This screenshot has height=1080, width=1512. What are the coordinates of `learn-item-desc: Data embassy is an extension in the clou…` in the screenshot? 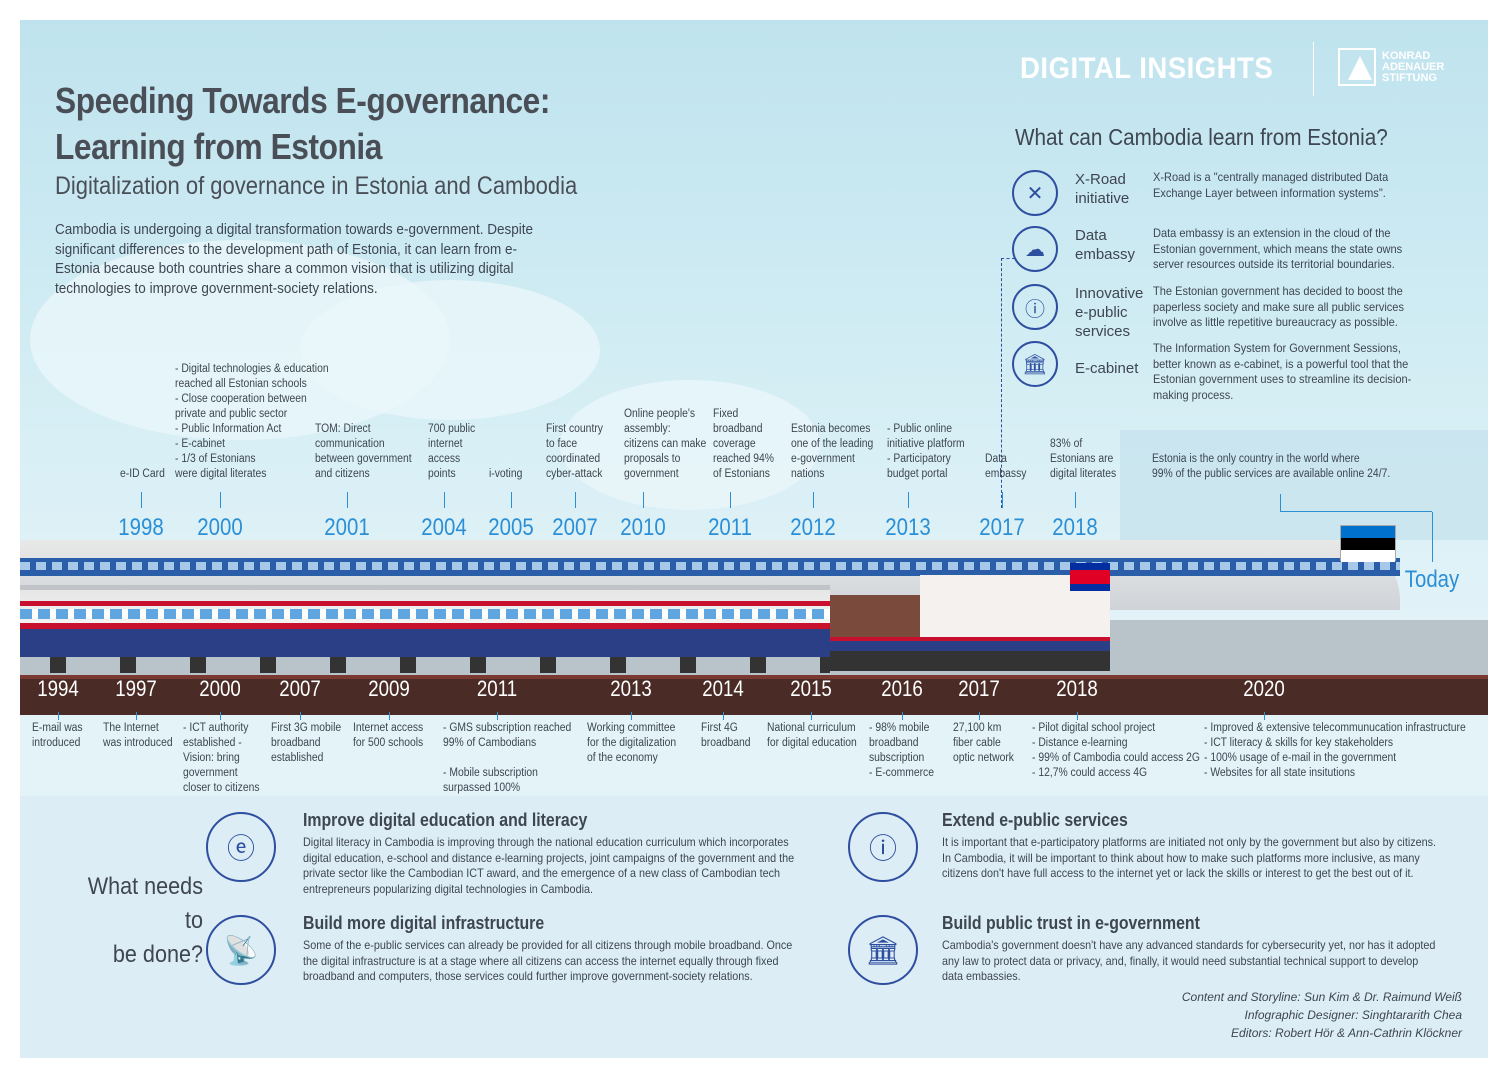 It's located at (1278, 248).